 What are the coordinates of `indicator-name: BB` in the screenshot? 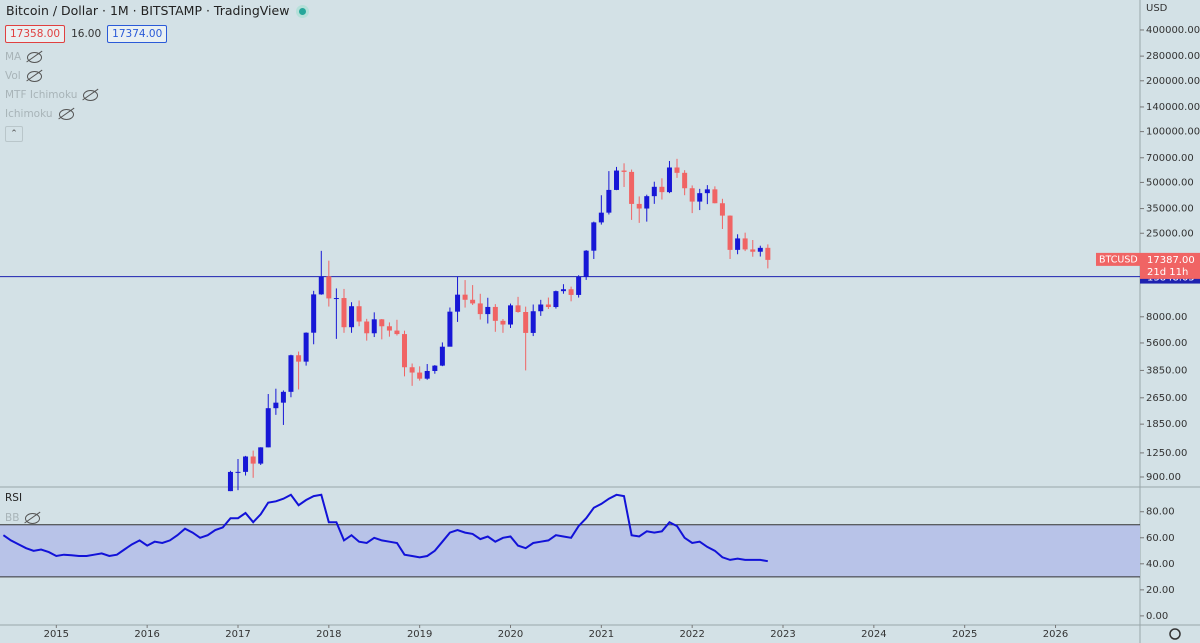 It's located at (12, 518).